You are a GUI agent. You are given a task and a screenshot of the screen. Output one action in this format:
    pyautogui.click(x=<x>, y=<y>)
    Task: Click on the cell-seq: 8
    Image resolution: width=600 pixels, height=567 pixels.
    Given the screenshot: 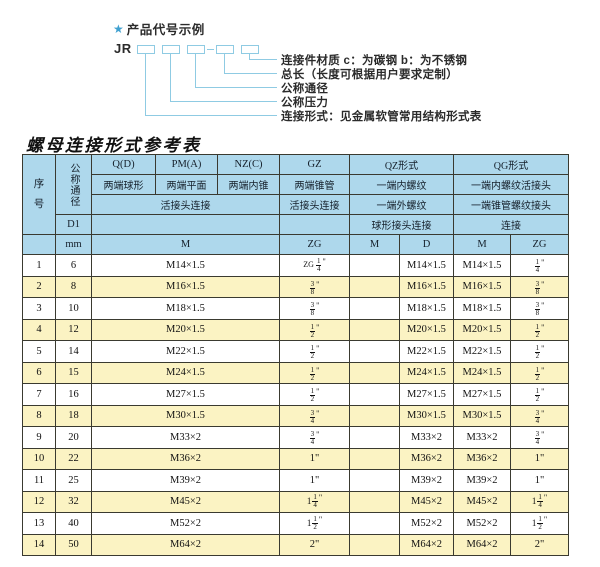 What is the action you would take?
    pyautogui.click(x=39, y=415)
    